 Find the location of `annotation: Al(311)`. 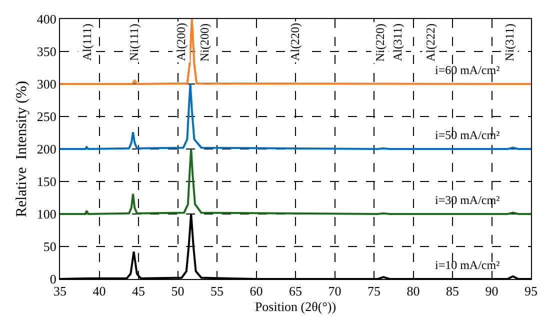

annotation: Al(311) is located at coordinates (397, 43).